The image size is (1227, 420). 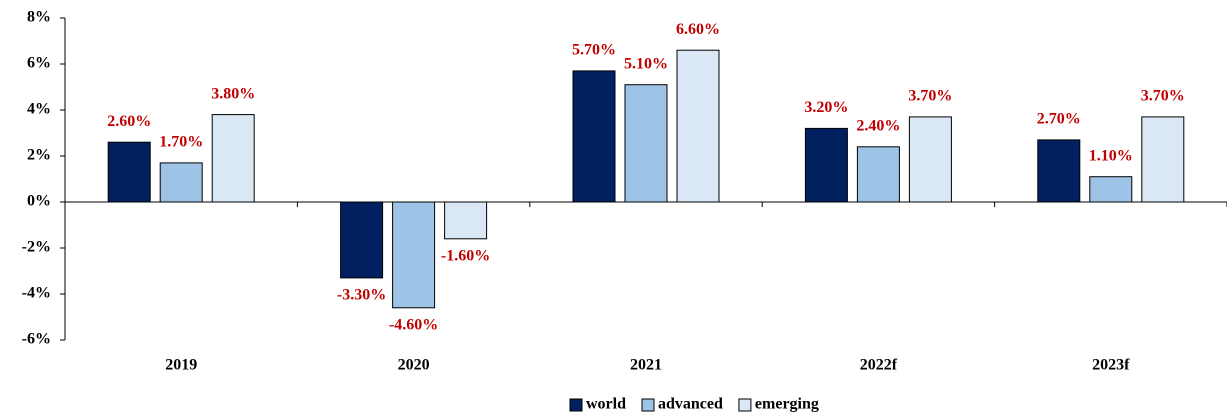 What do you see at coordinates (181, 142) in the screenshot?
I see `data-label: 1.70%` at bounding box center [181, 142].